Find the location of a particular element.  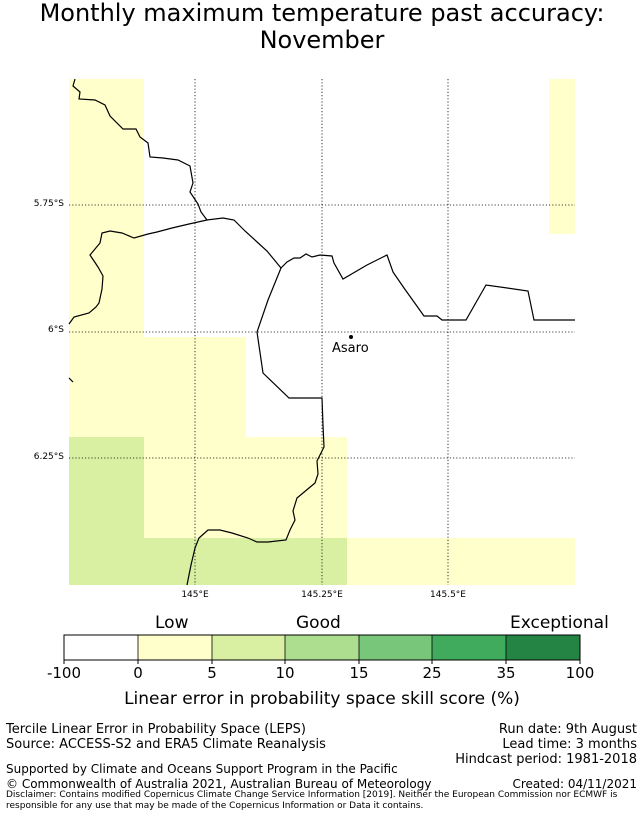

lat-label: 6°S is located at coordinates (56, 330).